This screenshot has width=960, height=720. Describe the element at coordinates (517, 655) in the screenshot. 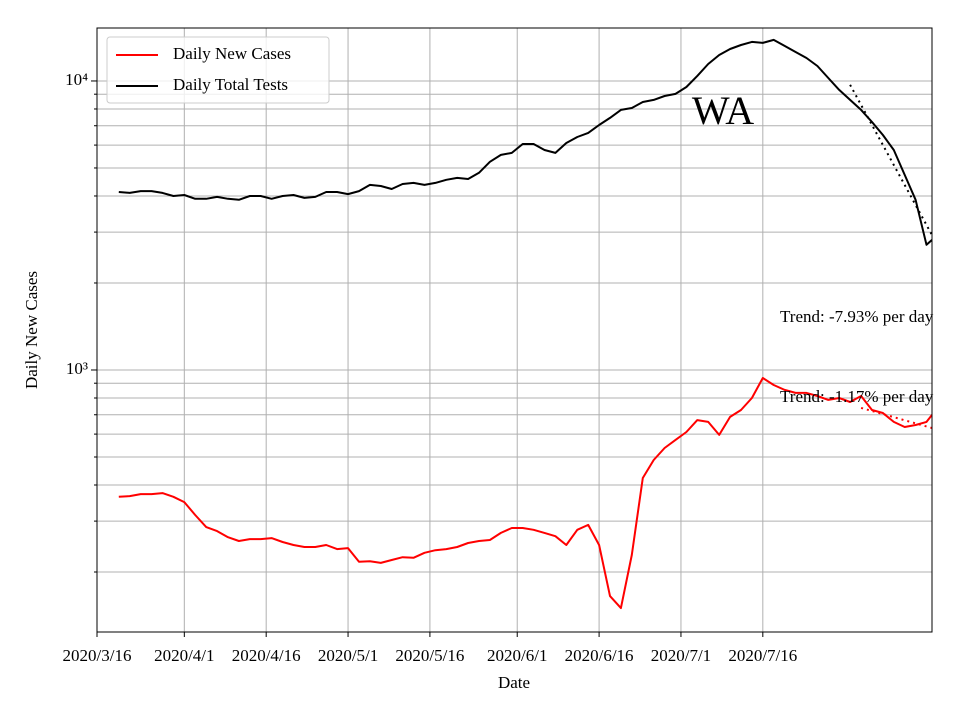

I see `x-tick-label: 2020/6/1` at that location.